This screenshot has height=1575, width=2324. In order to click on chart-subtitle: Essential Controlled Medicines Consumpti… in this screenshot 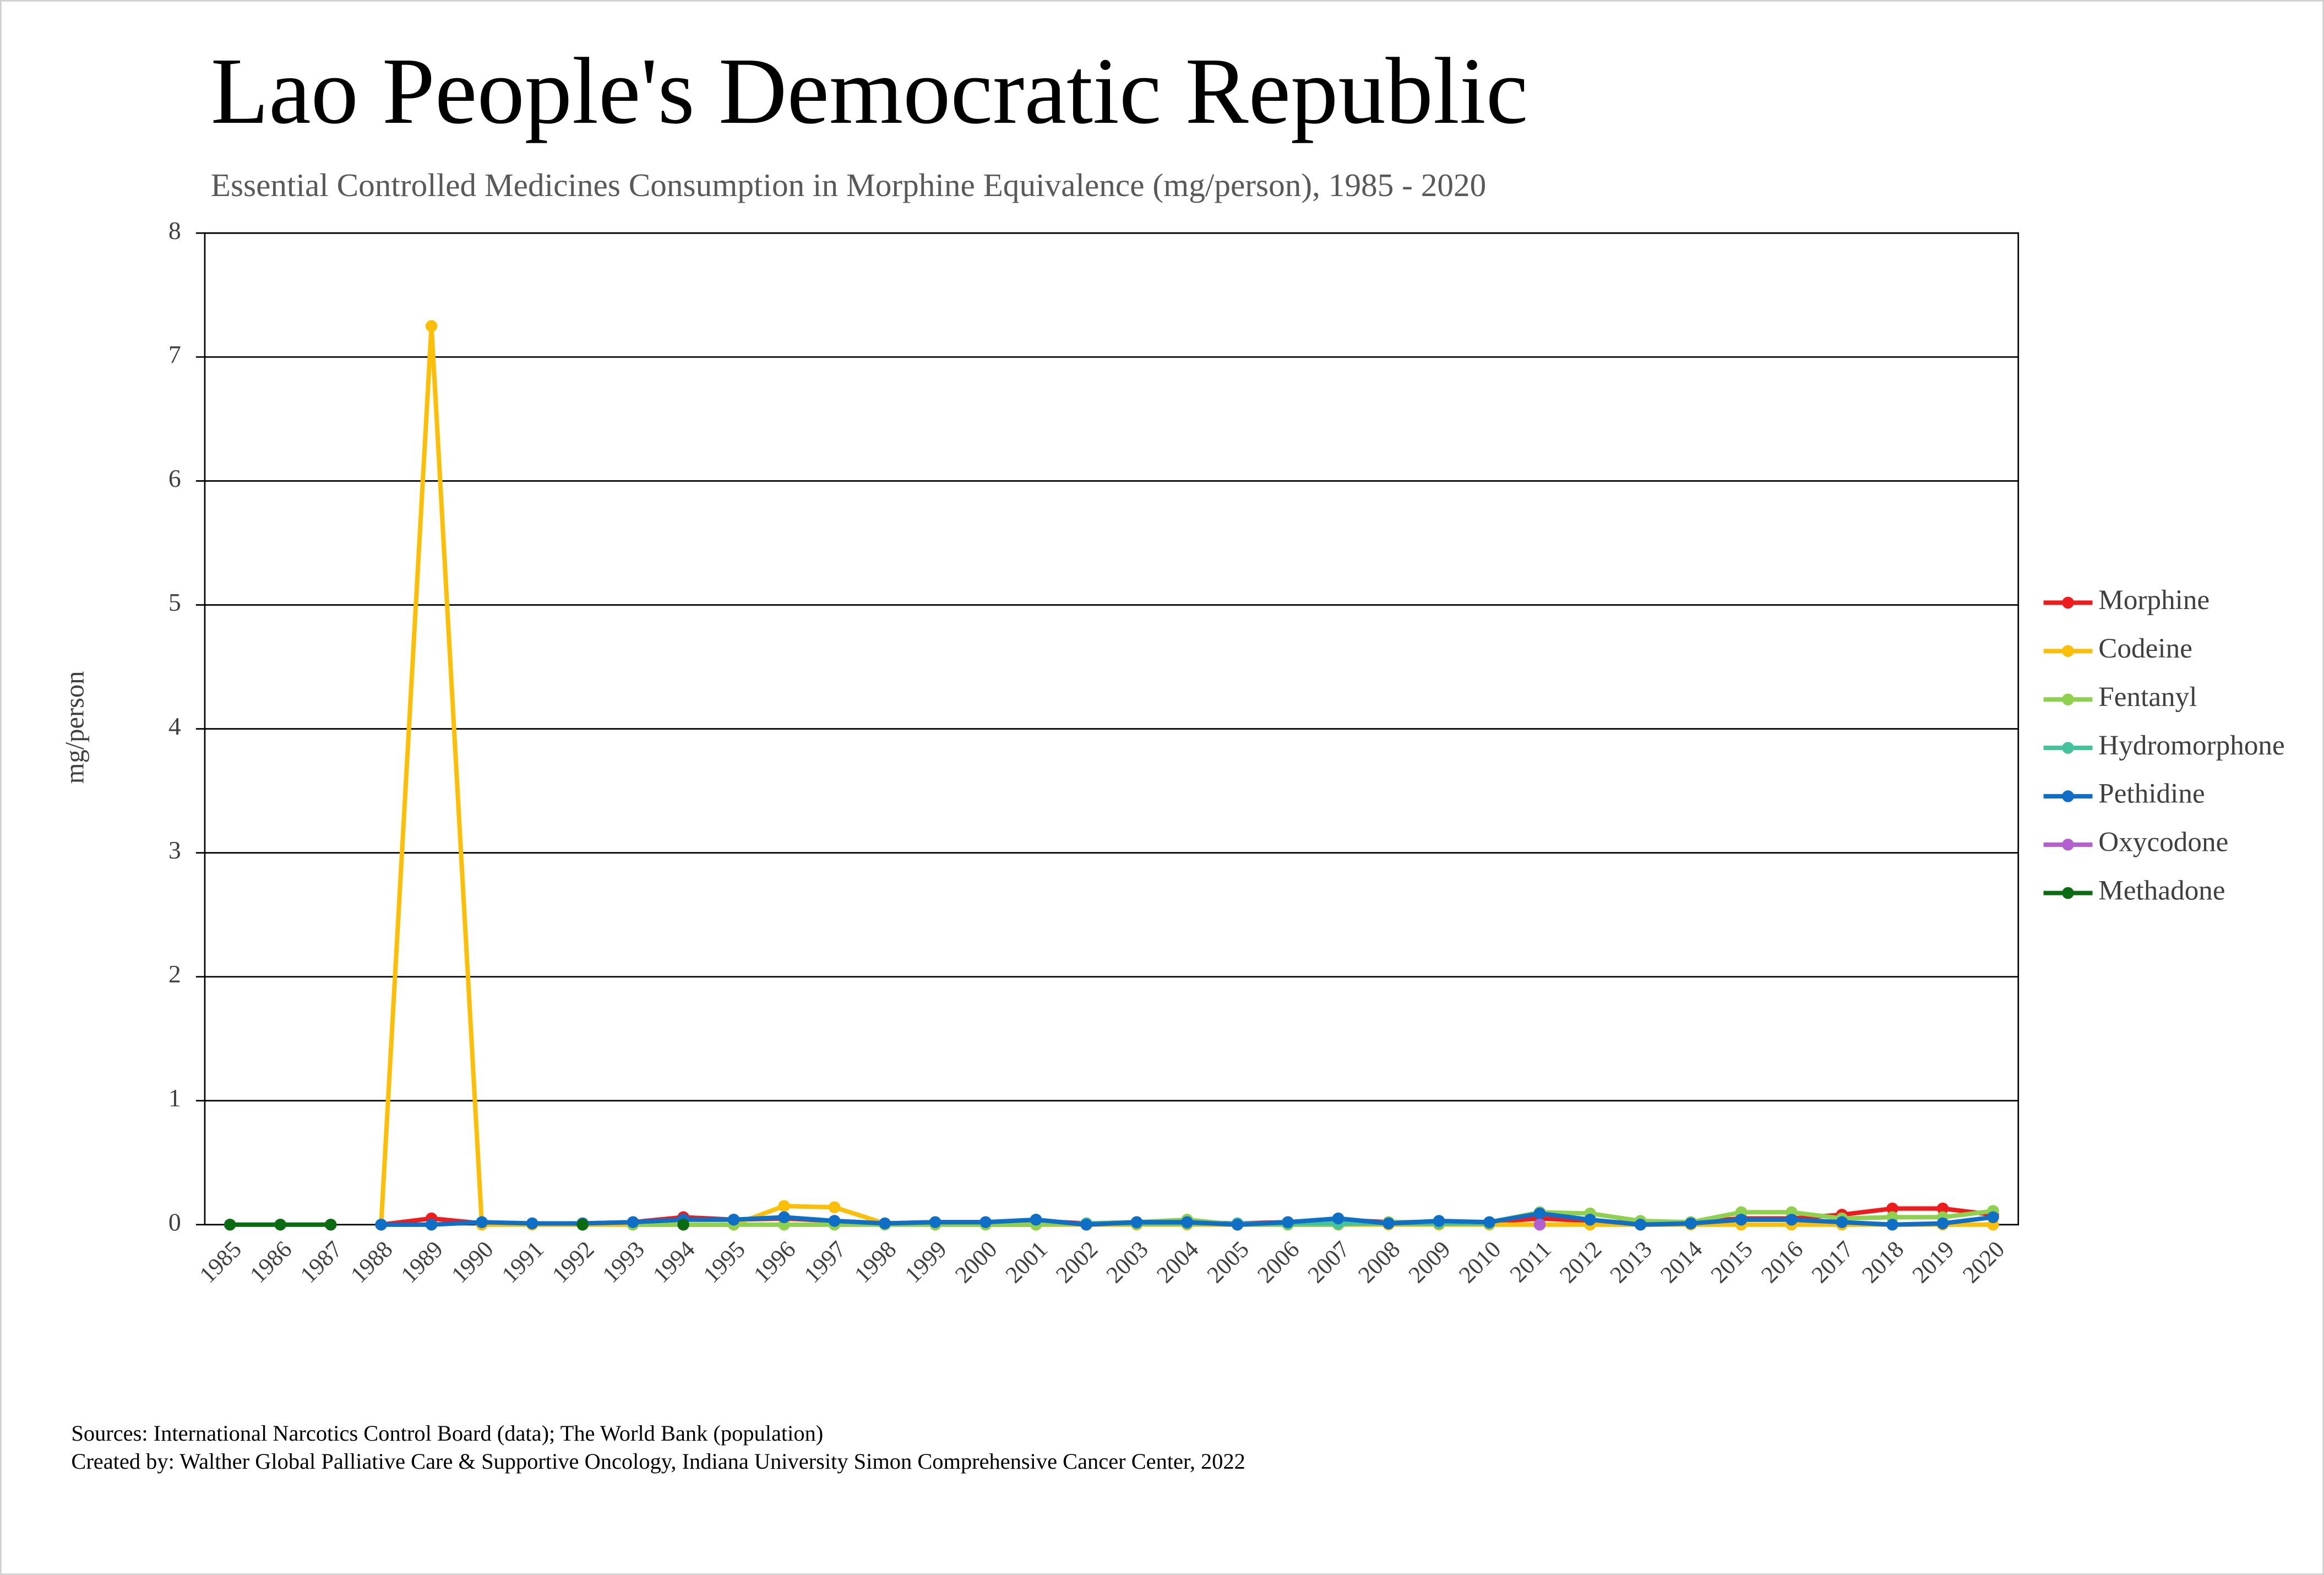, I will do `click(849, 185)`.